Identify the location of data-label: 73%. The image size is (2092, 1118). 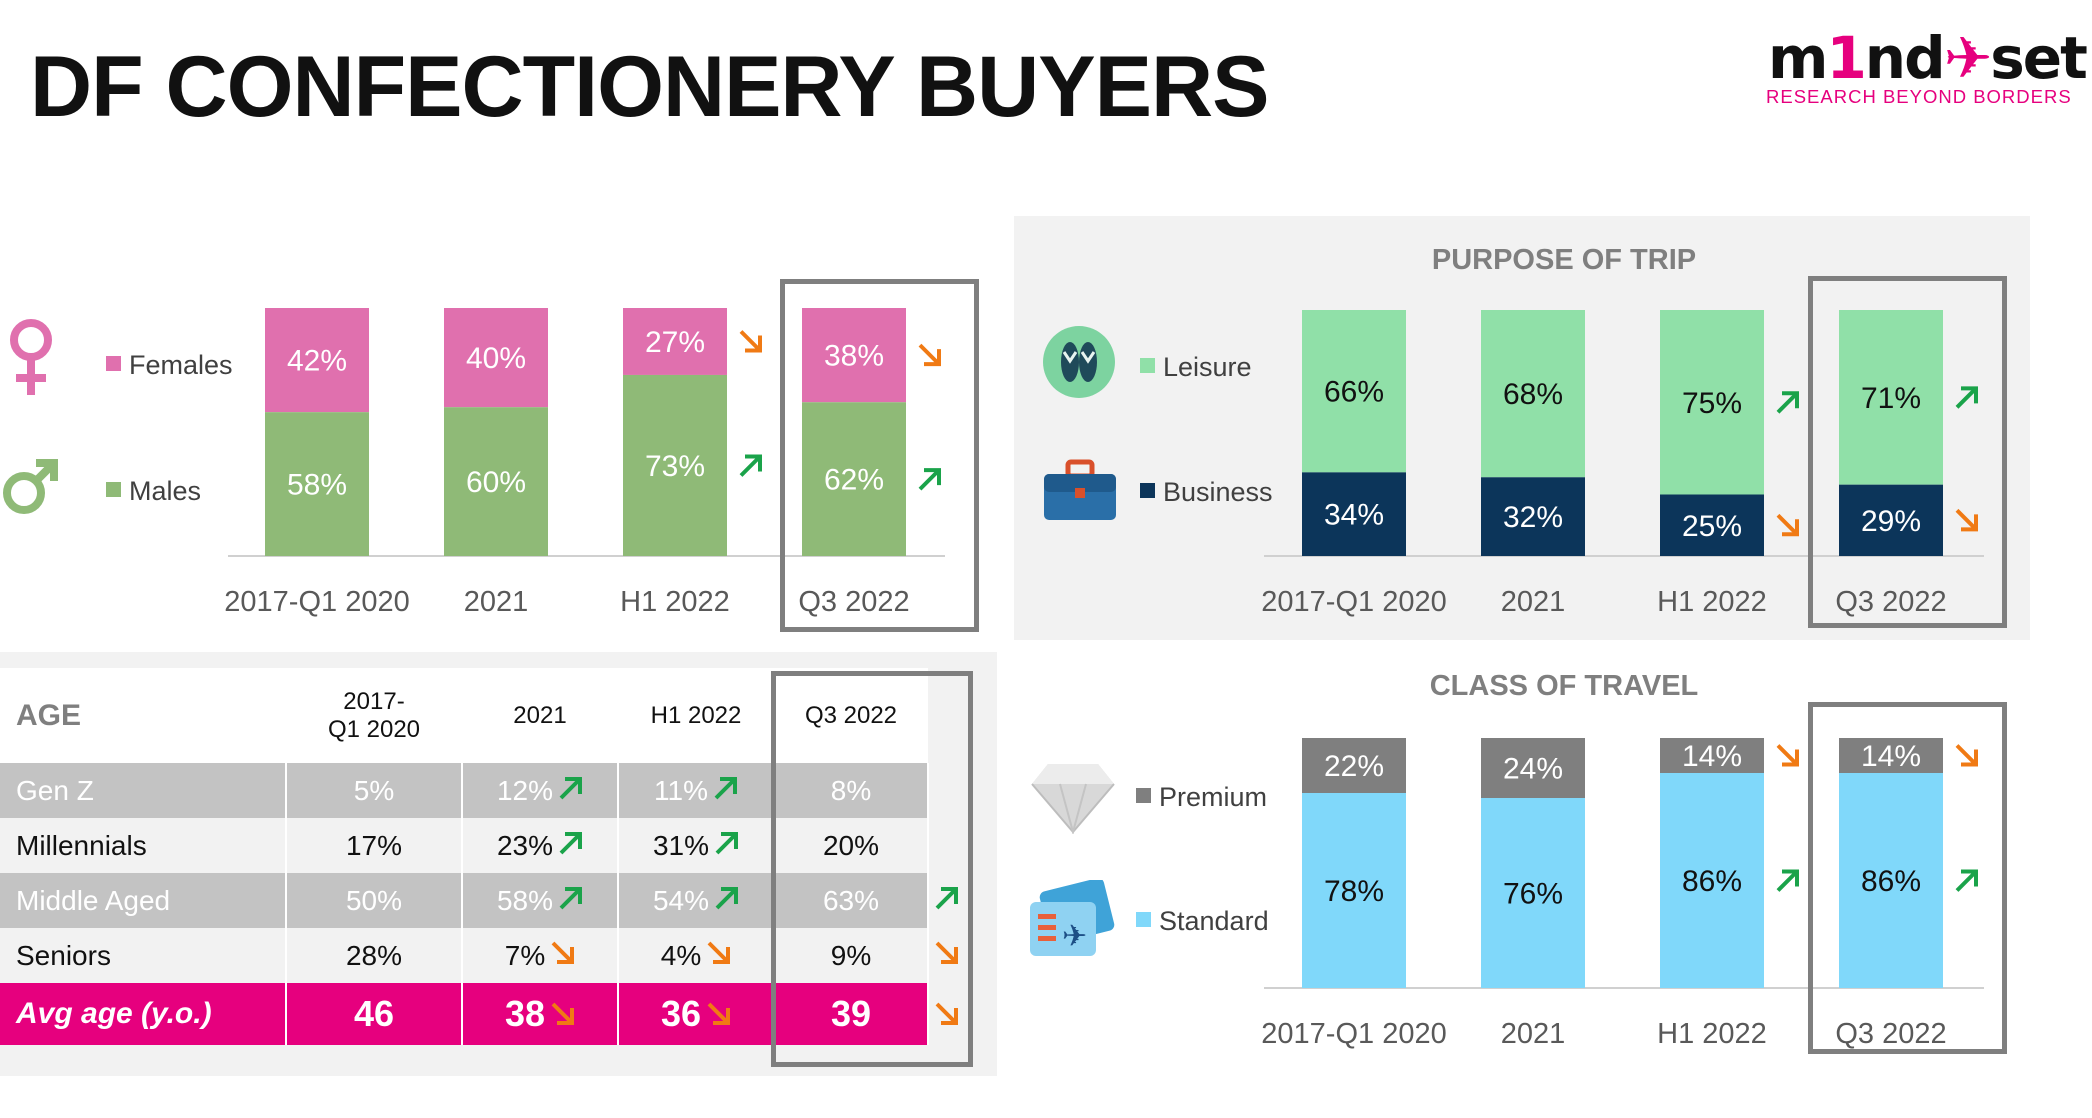
(675, 466).